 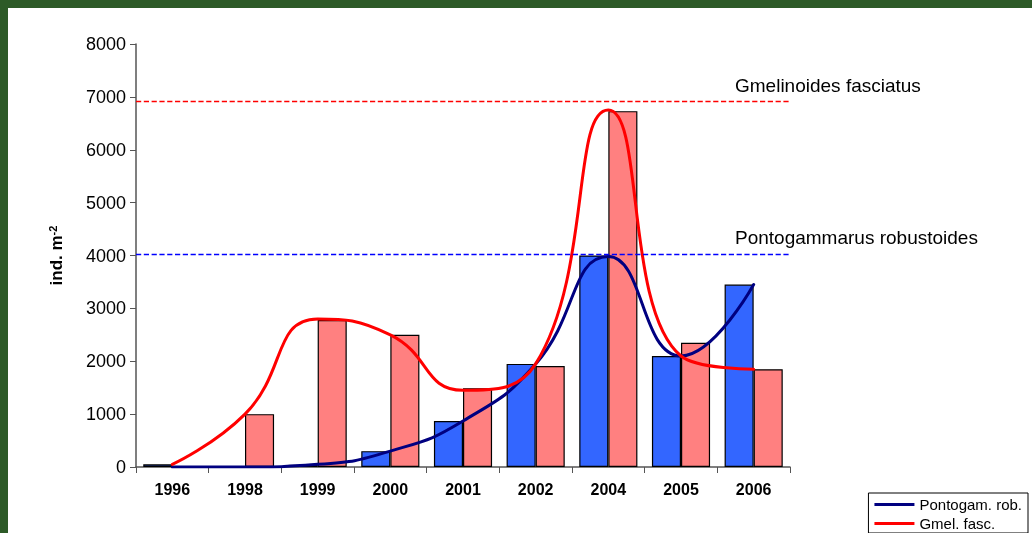 I want to click on y-tick-label: 4000, so click(x=105, y=255).